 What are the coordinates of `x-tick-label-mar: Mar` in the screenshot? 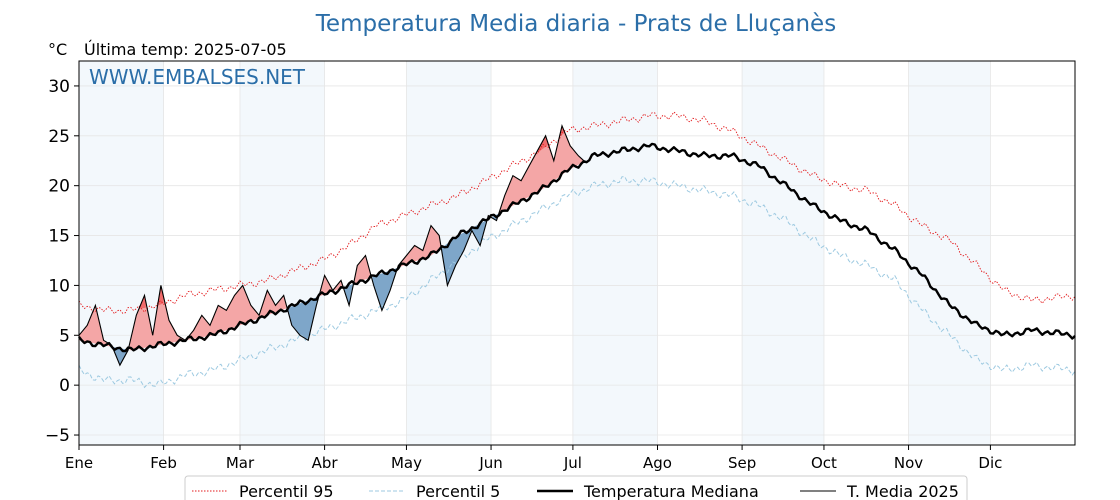 It's located at (240, 463).